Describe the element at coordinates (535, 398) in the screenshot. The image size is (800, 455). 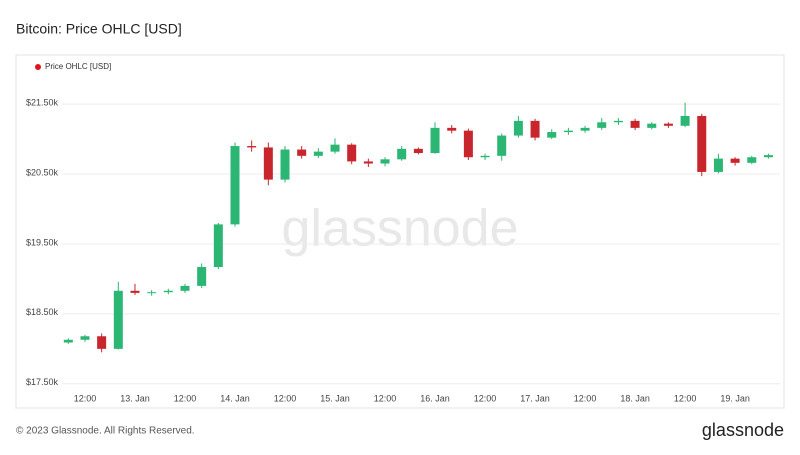
I see `x-tick-label: 17. Jan` at that location.